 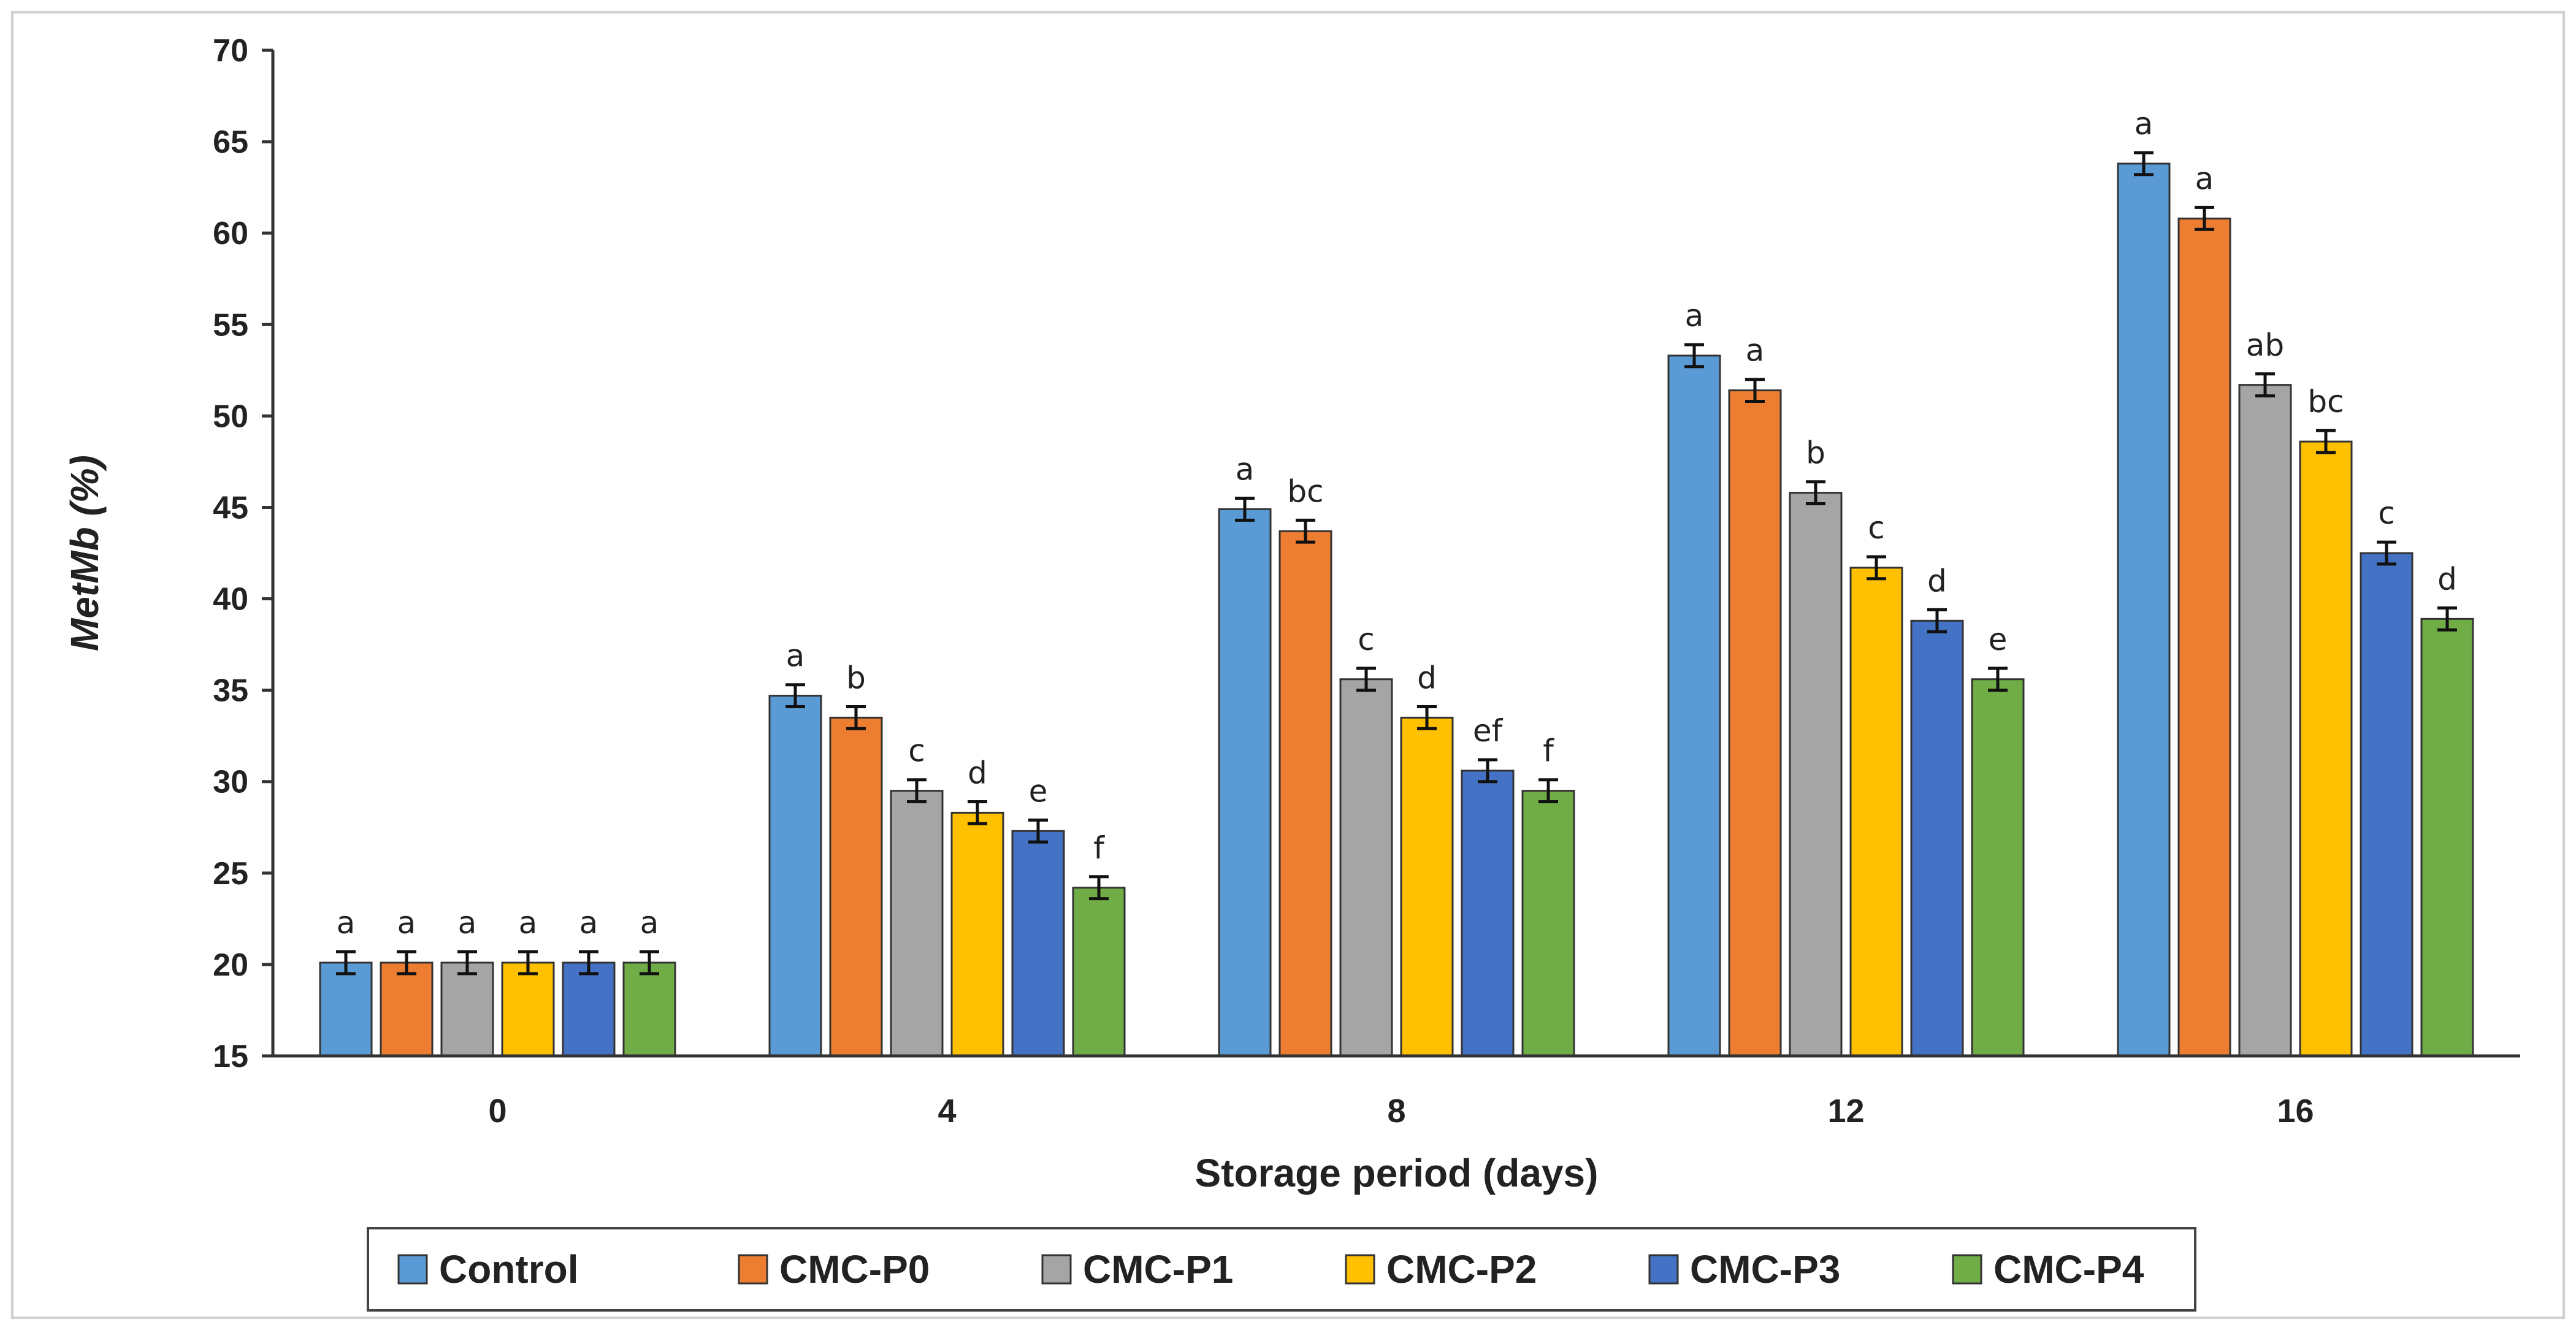 I want to click on y-tick-label: 20, so click(x=230, y=965).